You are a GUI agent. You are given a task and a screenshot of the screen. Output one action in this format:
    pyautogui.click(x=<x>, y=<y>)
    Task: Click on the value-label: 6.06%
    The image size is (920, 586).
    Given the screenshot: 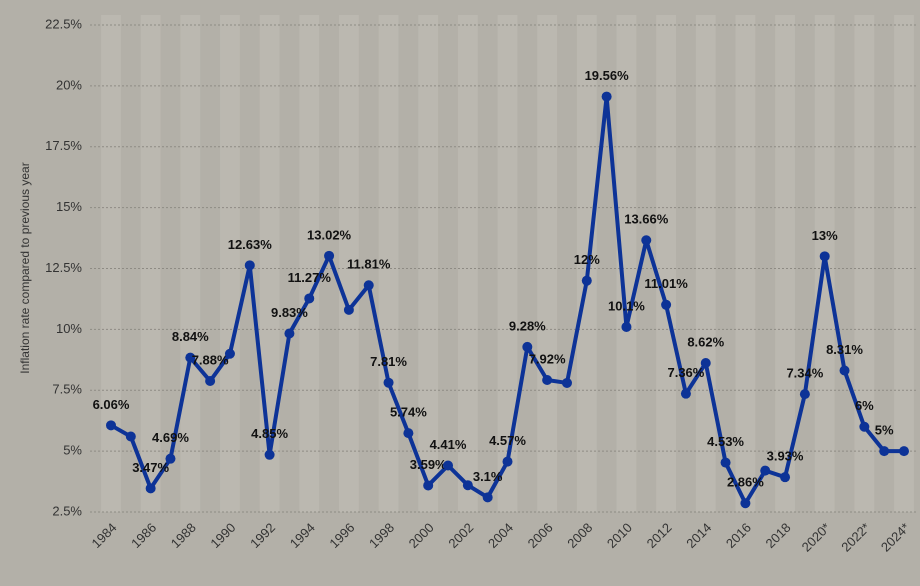 What is the action you would take?
    pyautogui.click(x=111, y=404)
    